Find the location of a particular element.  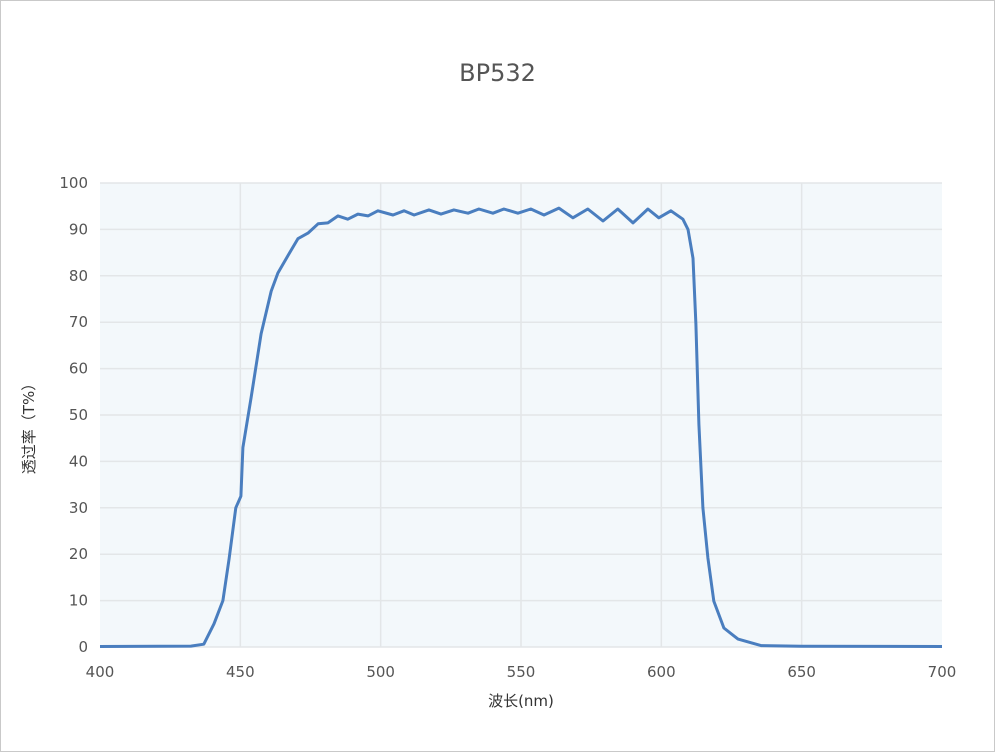

y-tick-label: 10 is located at coordinates (78, 601).